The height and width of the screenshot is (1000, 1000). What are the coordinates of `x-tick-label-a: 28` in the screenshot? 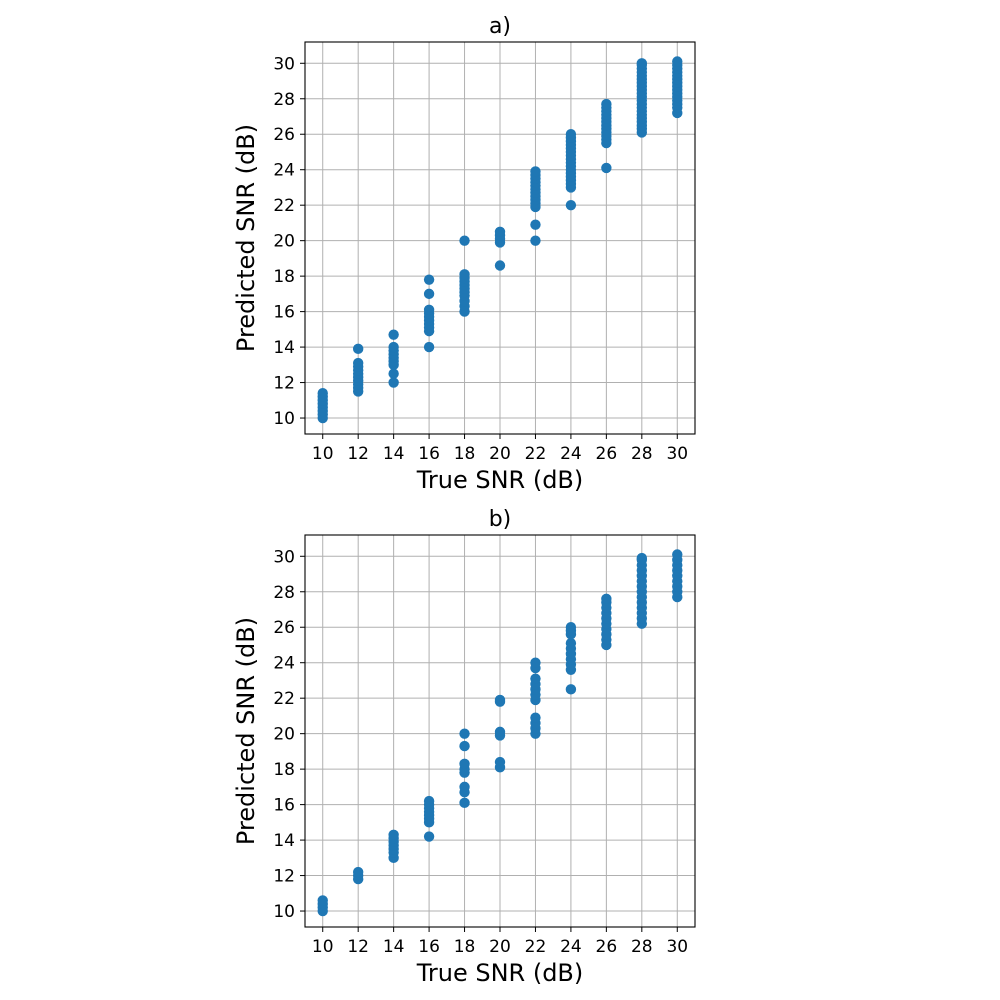 It's located at (642, 454).